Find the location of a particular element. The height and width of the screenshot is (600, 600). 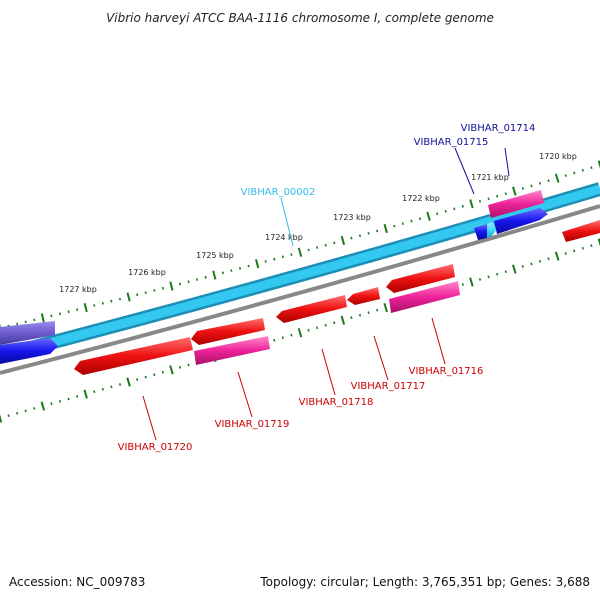

label-vibhar-01714: VIBHAR_01714 is located at coordinates (498, 128).